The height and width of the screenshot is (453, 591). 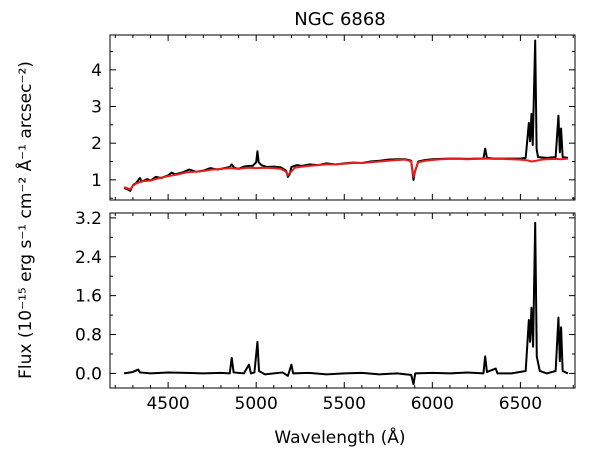 What do you see at coordinates (25, 220) in the screenshot?
I see `y-axis-label: Flux (10⁻¹⁵ erg s⁻¹ cm⁻² Å⁻¹ arcsec⁻²)` at bounding box center [25, 220].